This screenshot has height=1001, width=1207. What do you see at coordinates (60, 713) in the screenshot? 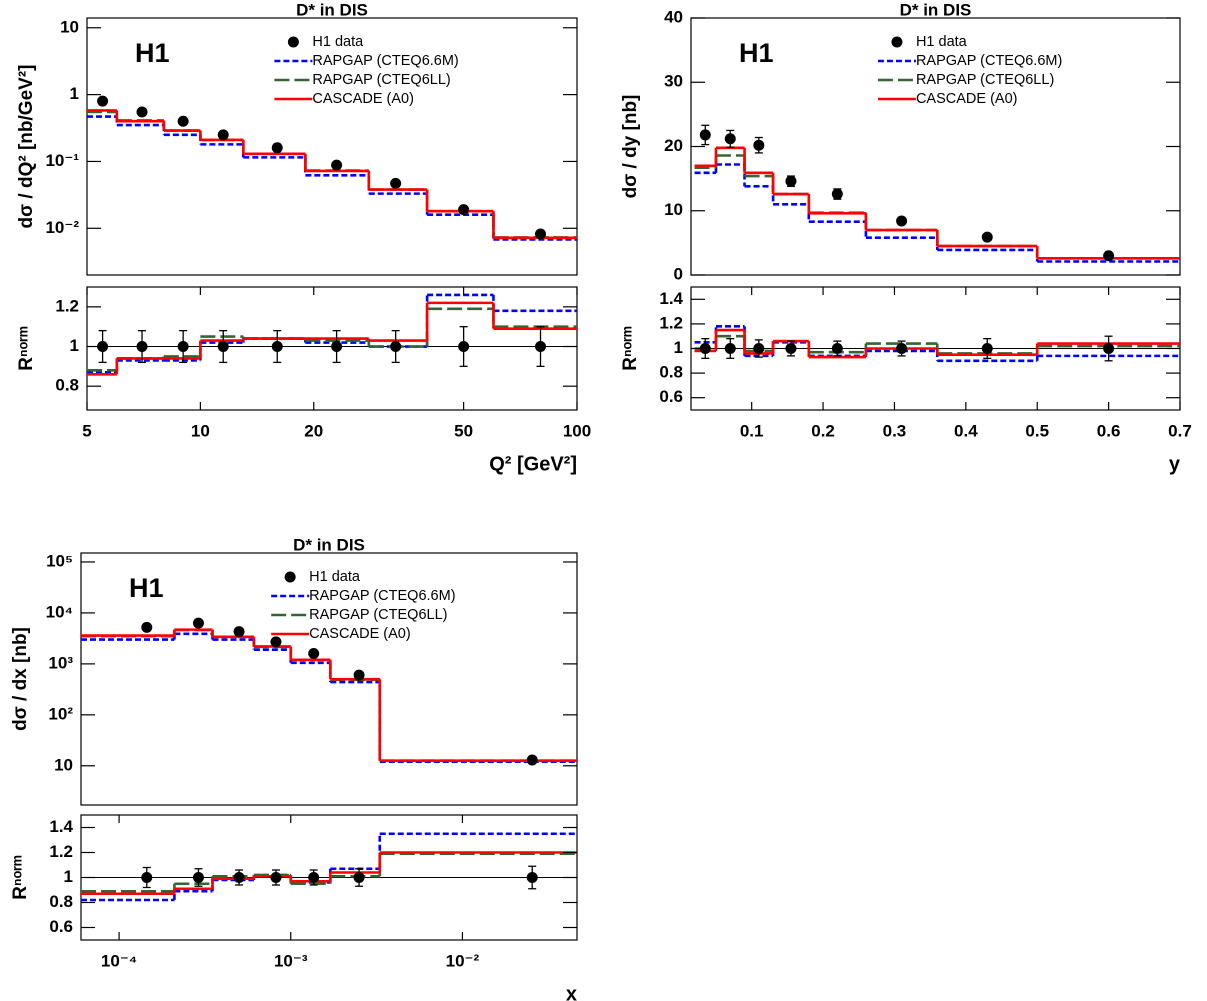
I see `y-tick-label: 10²` at bounding box center [60, 713].